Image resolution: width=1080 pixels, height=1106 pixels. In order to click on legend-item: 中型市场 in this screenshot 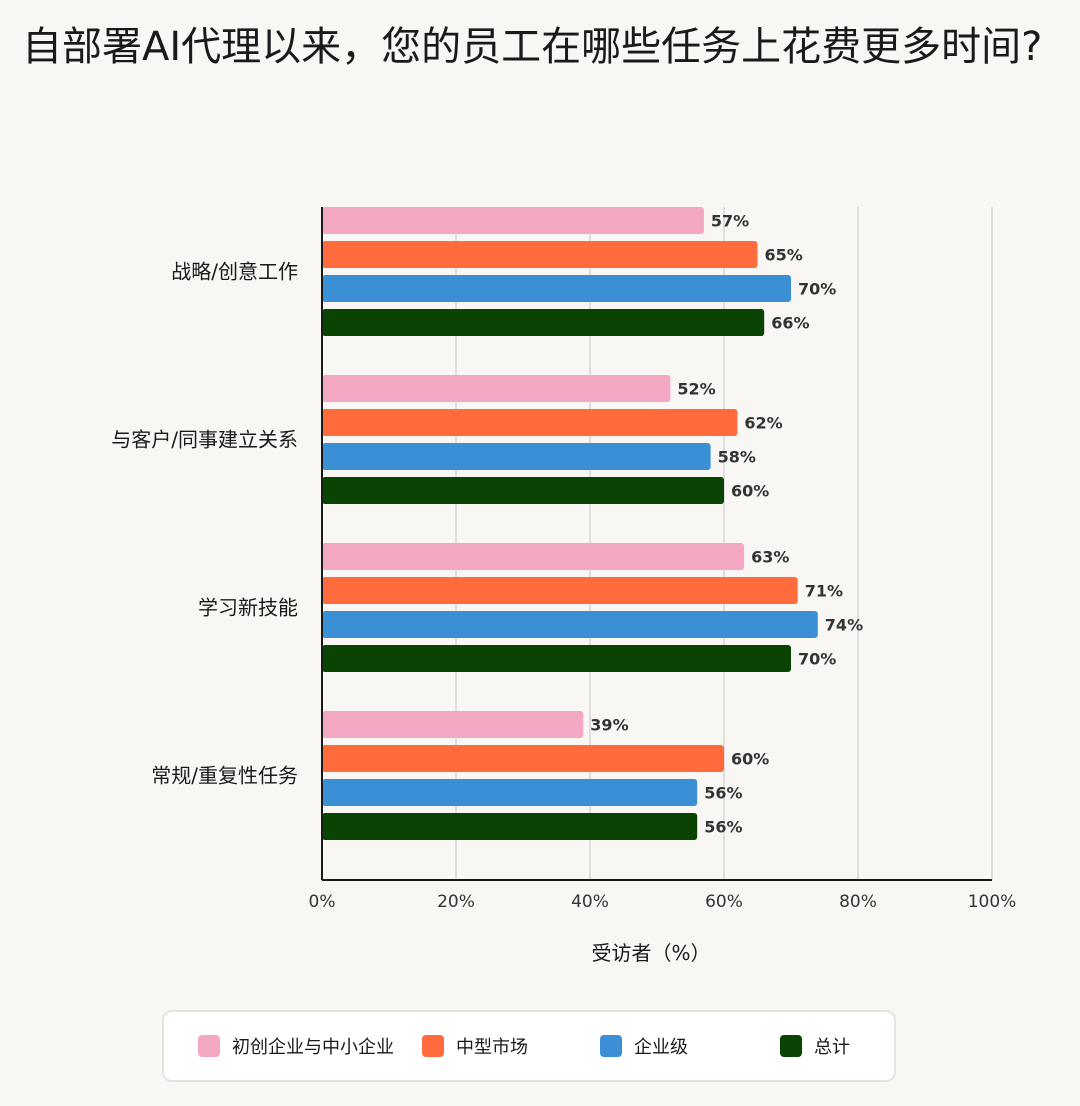, I will do `click(475, 1046)`.